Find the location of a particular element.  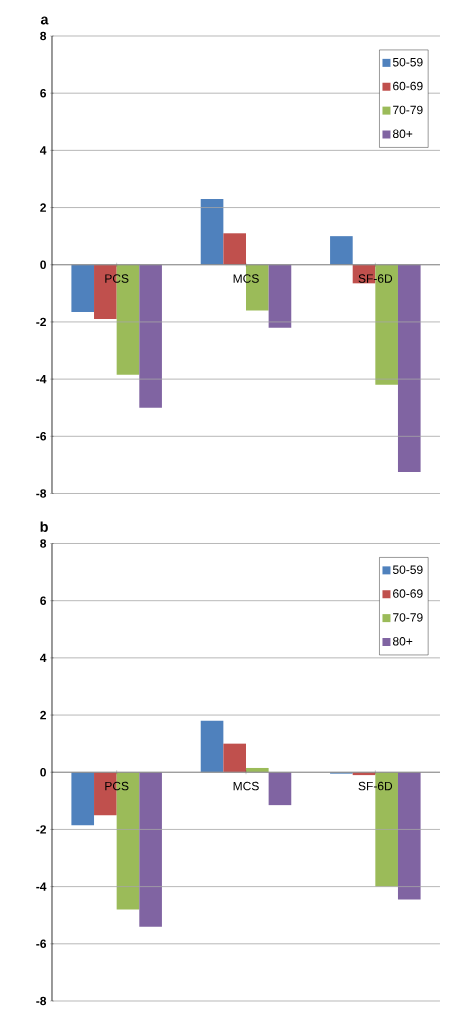

chart-title: b is located at coordinates (44, 526).